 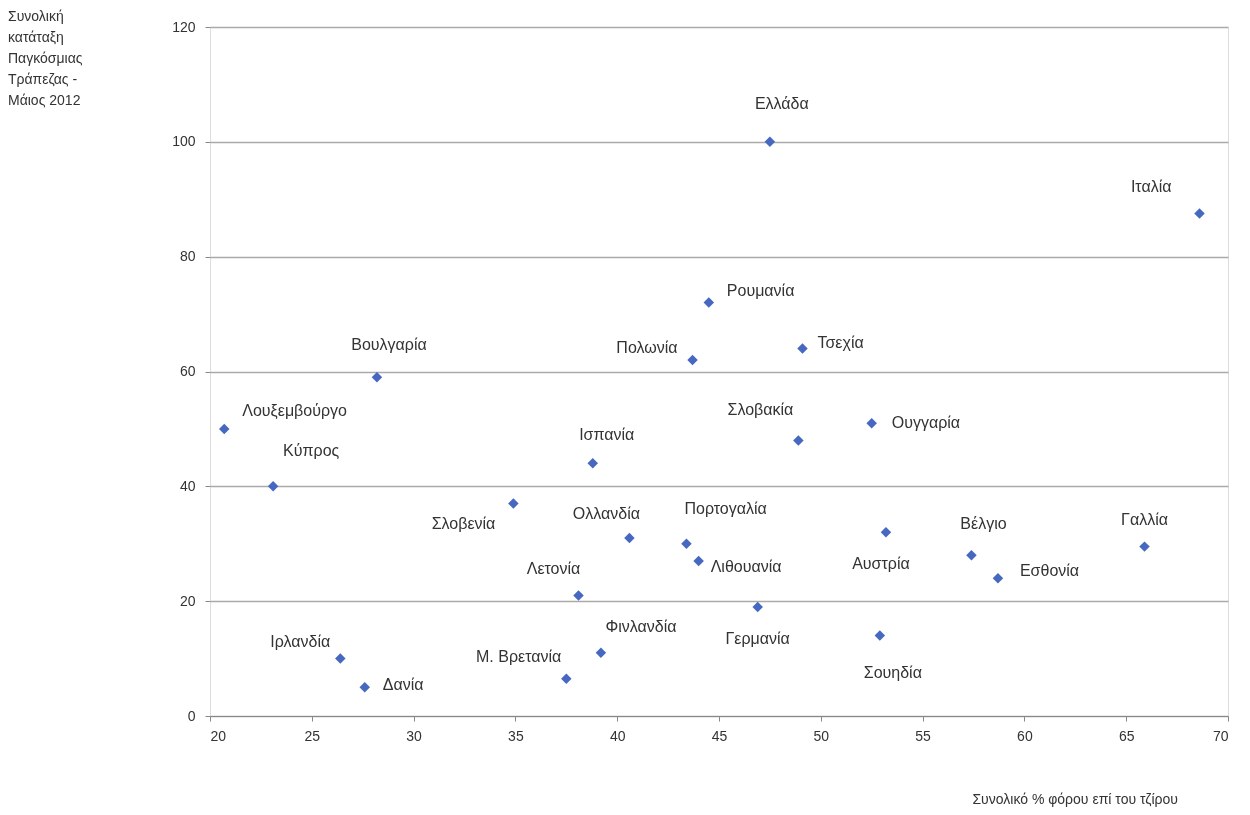 I want to click on annotation: Πολωνία, so click(x=647, y=348).